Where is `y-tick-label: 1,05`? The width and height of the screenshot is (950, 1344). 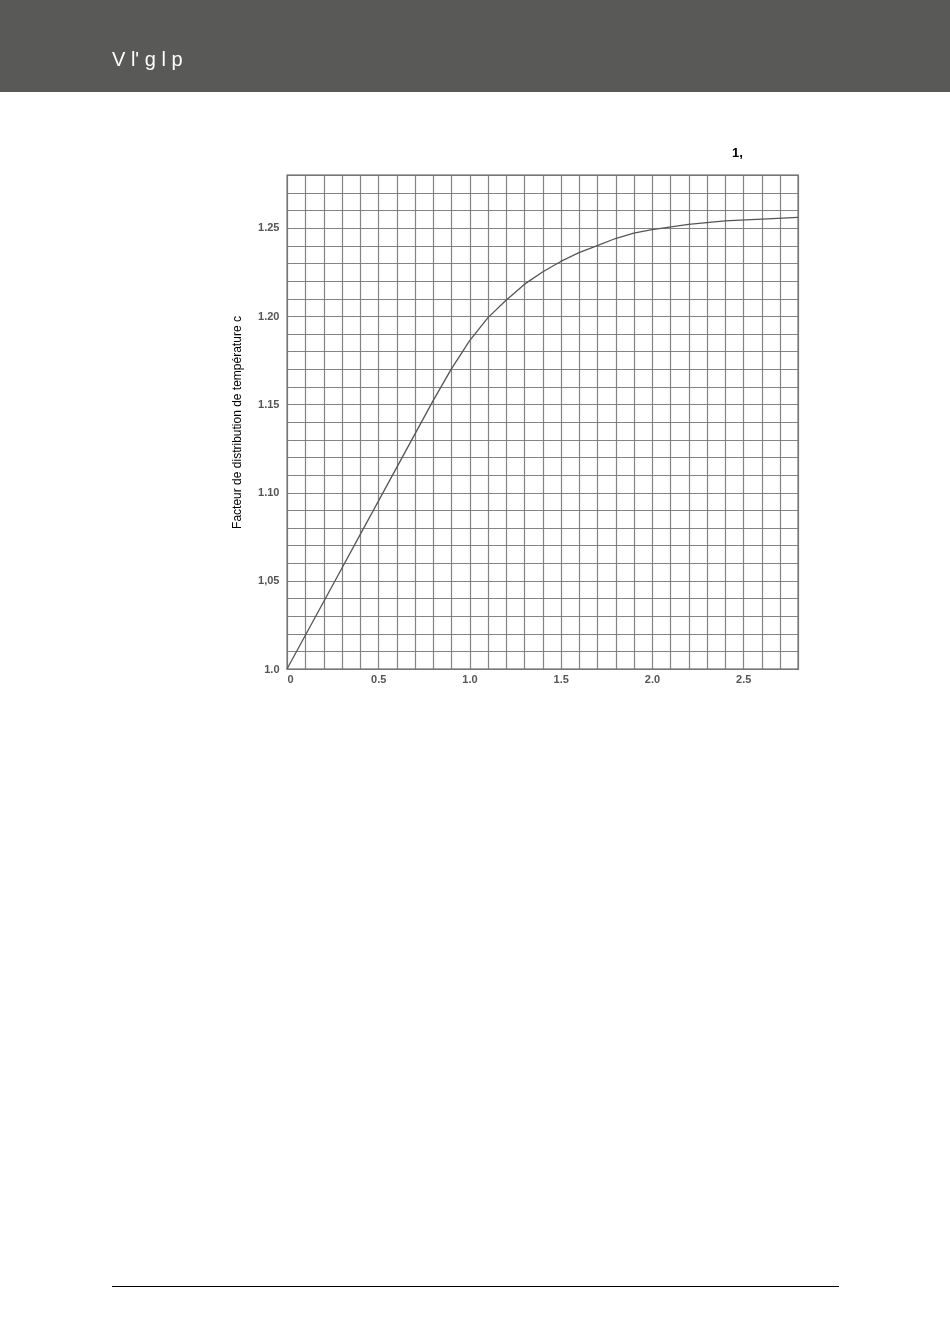
y-tick-label: 1,05 is located at coordinates (269, 580).